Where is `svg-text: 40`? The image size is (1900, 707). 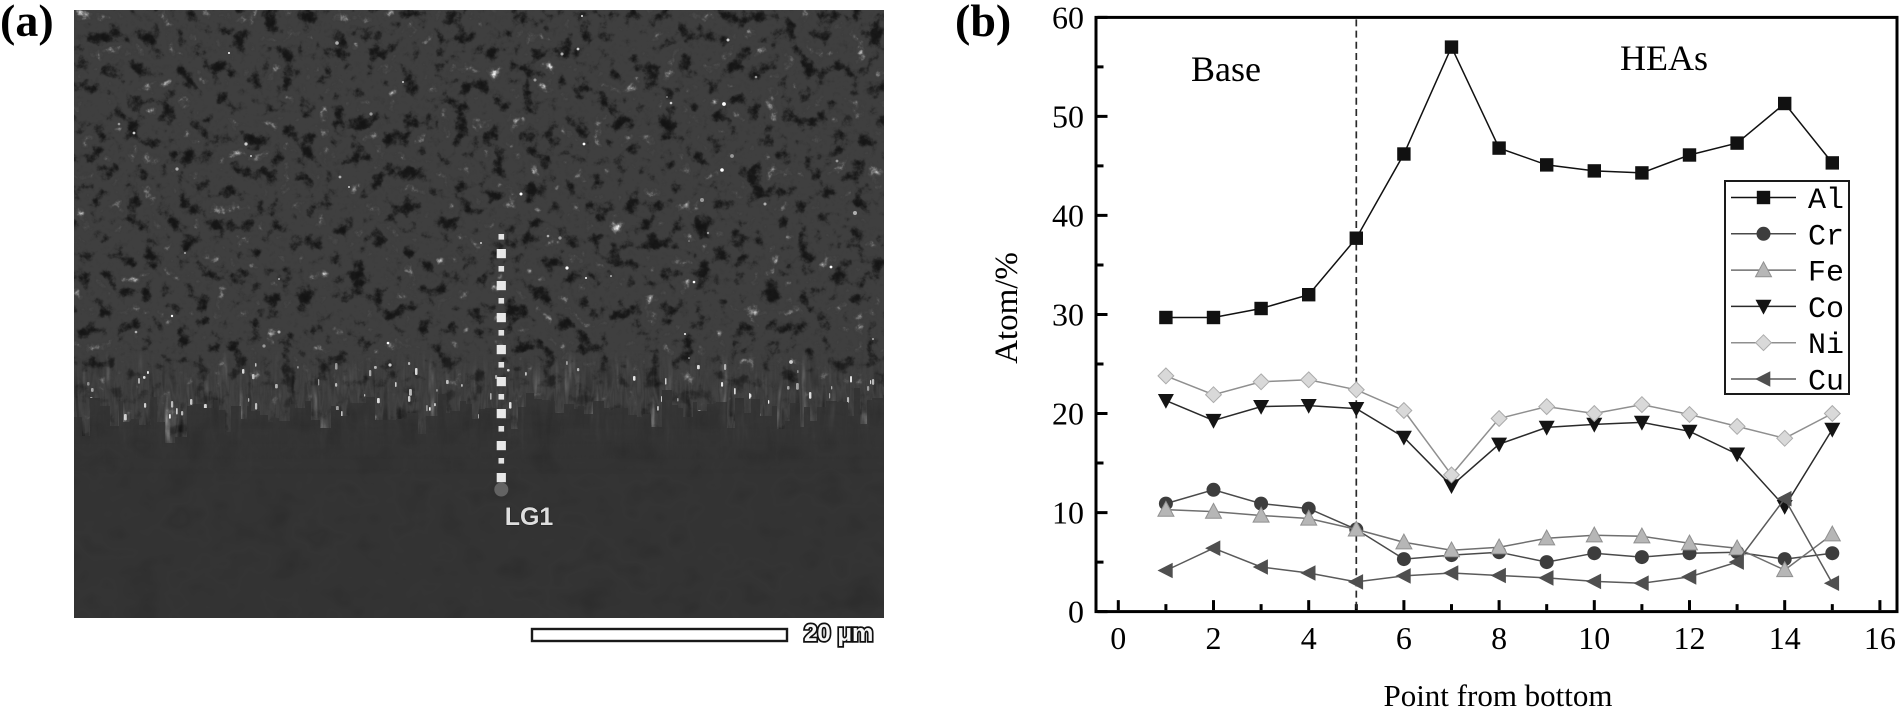
svg-text: 40 is located at coordinates (1068, 215).